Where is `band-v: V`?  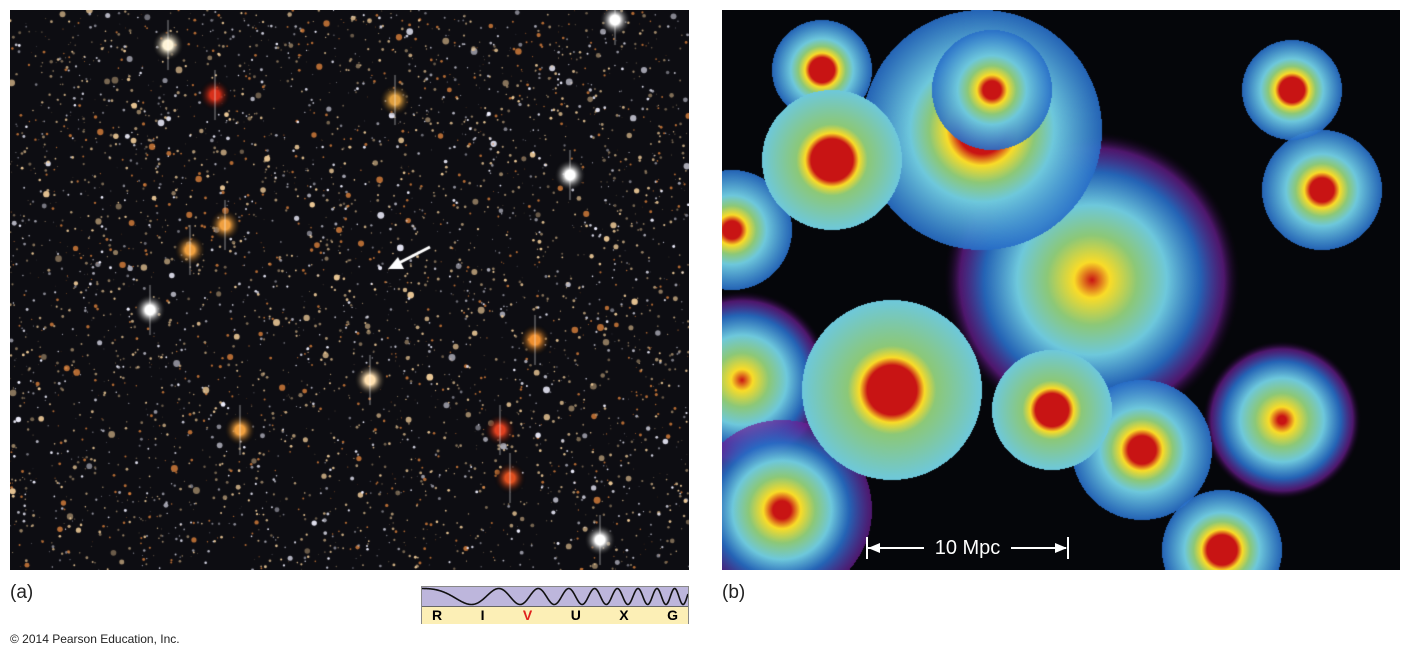 band-v: V is located at coordinates (527, 615).